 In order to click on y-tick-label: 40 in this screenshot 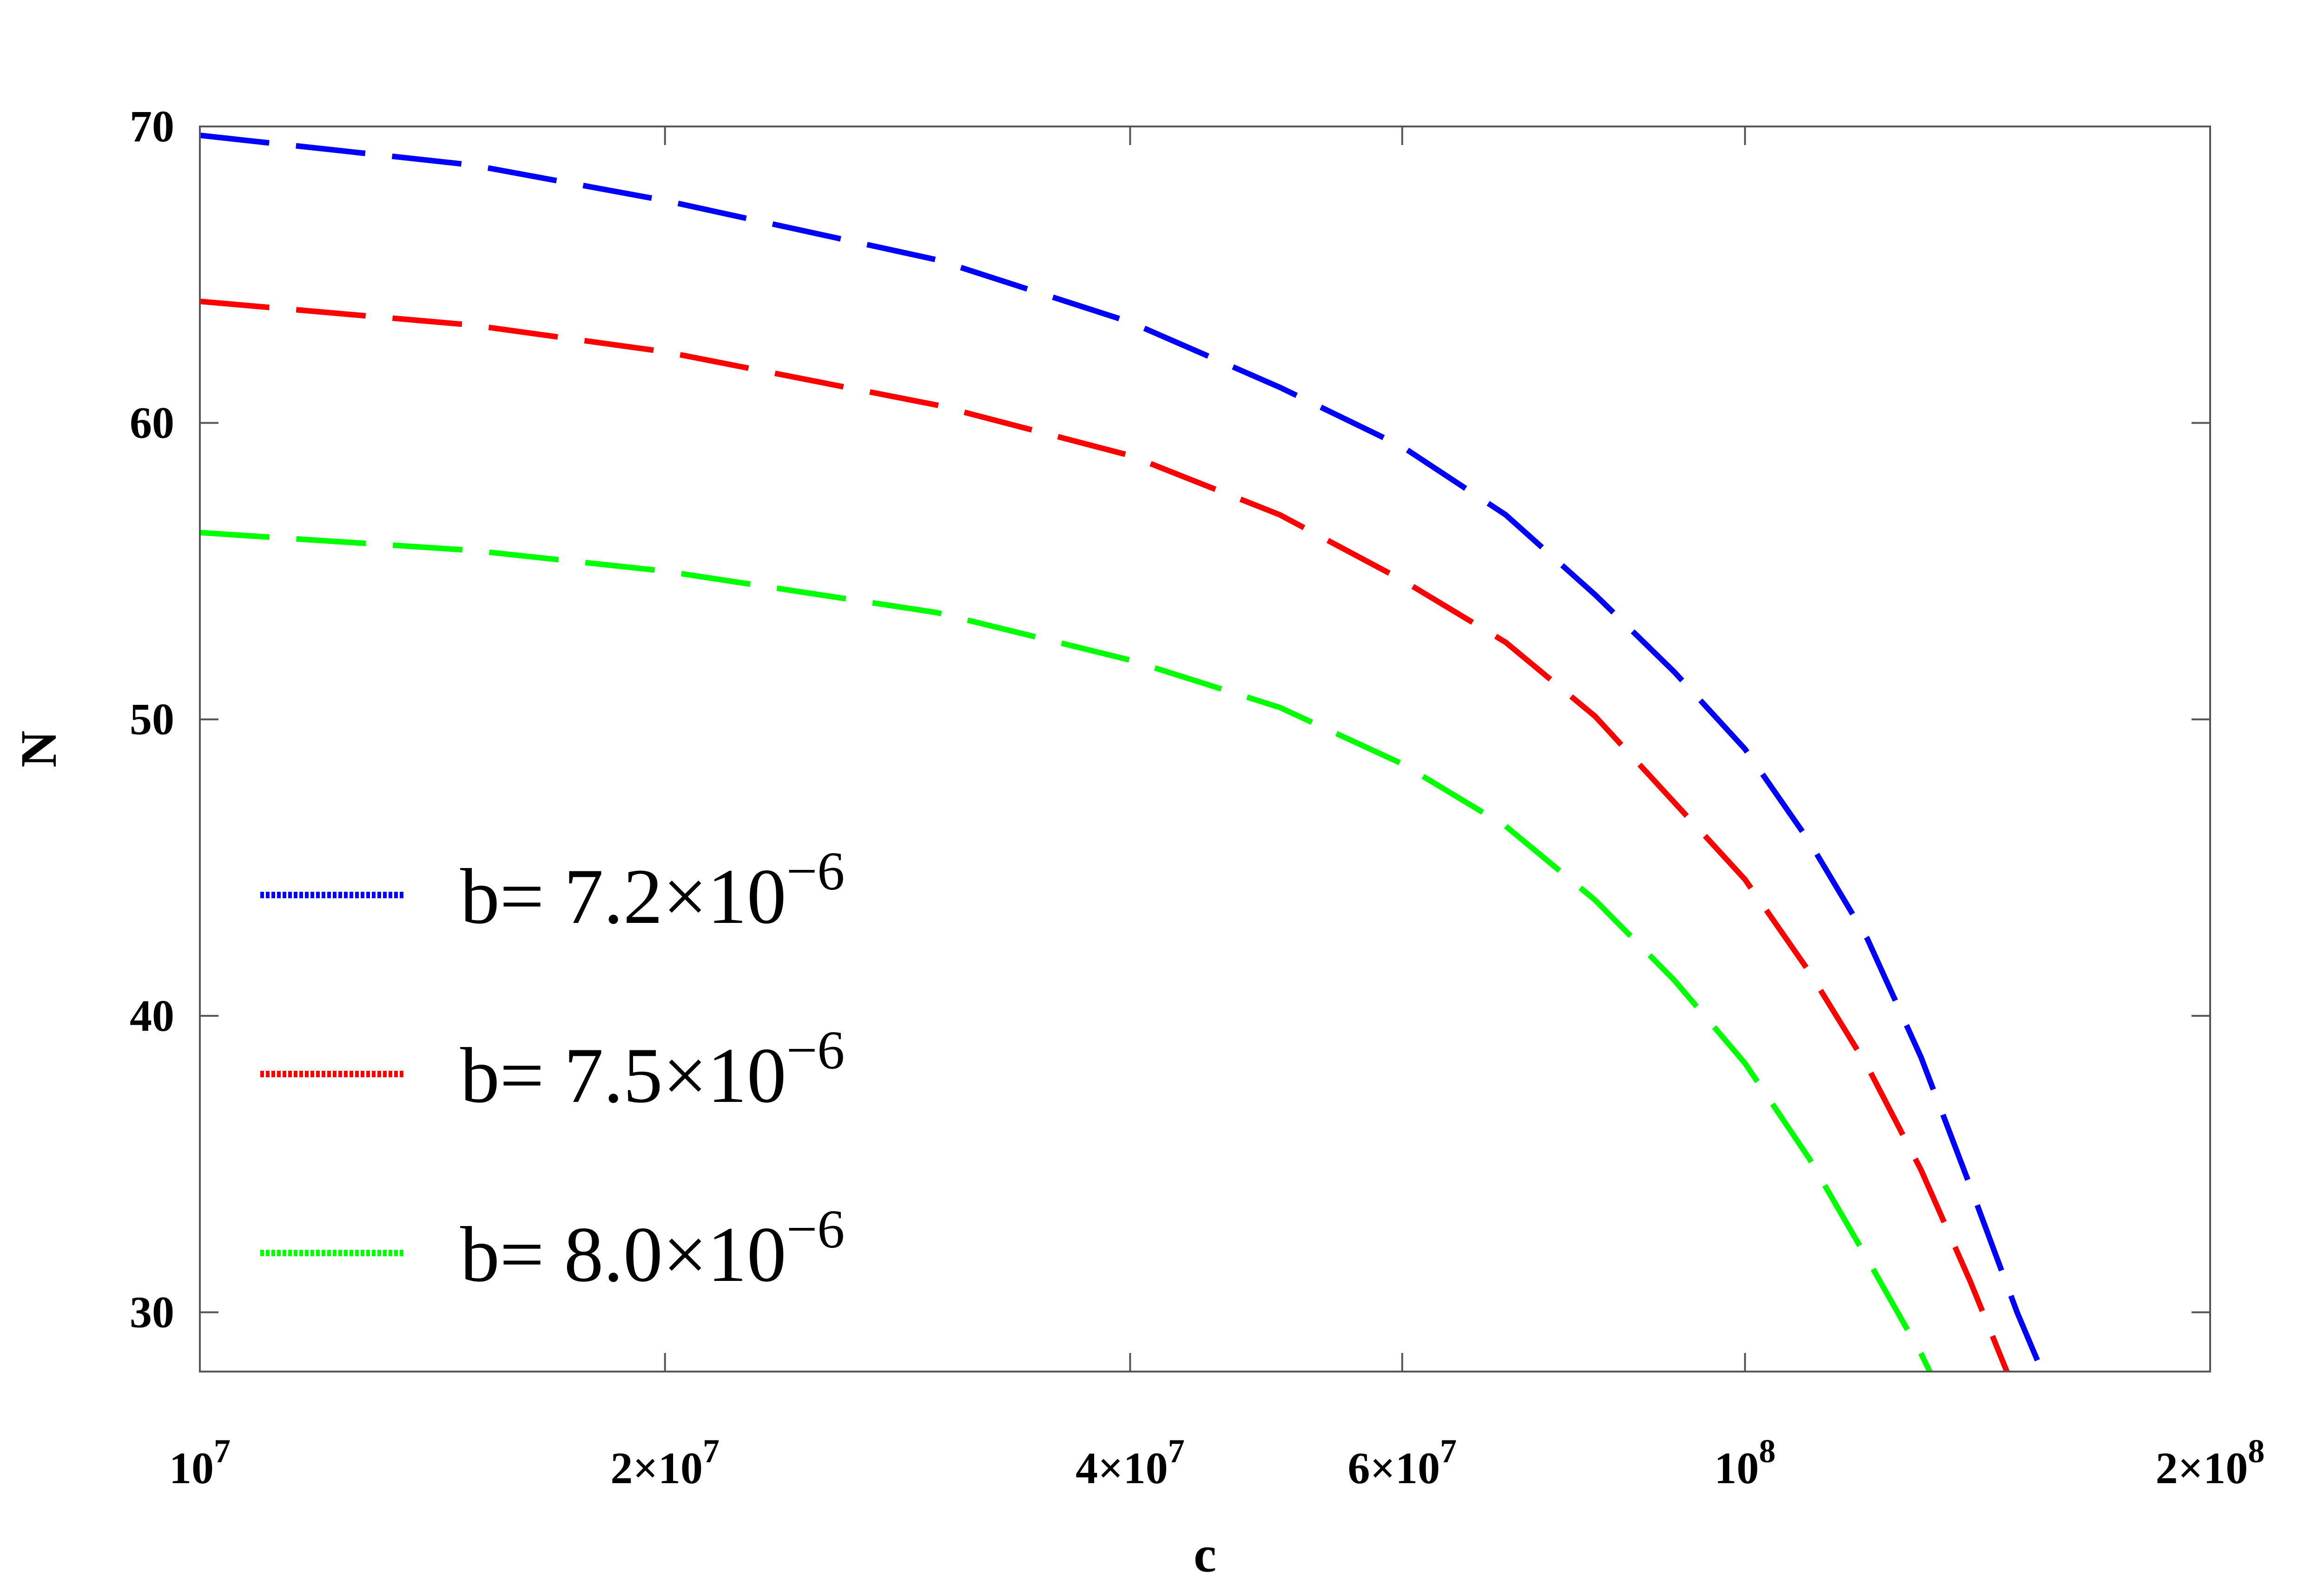, I will do `click(152, 1016)`.